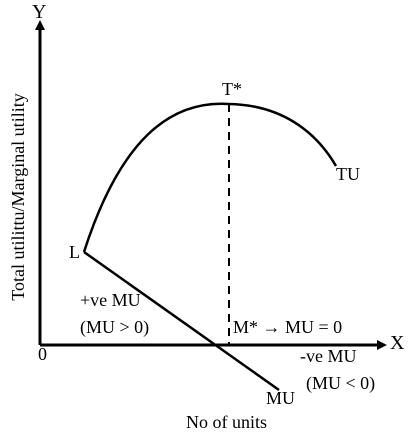 Image resolution: width=416 pixels, height=441 pixels. I want to click on negative-mu-condition: (MU < 0), so click(340, 383).